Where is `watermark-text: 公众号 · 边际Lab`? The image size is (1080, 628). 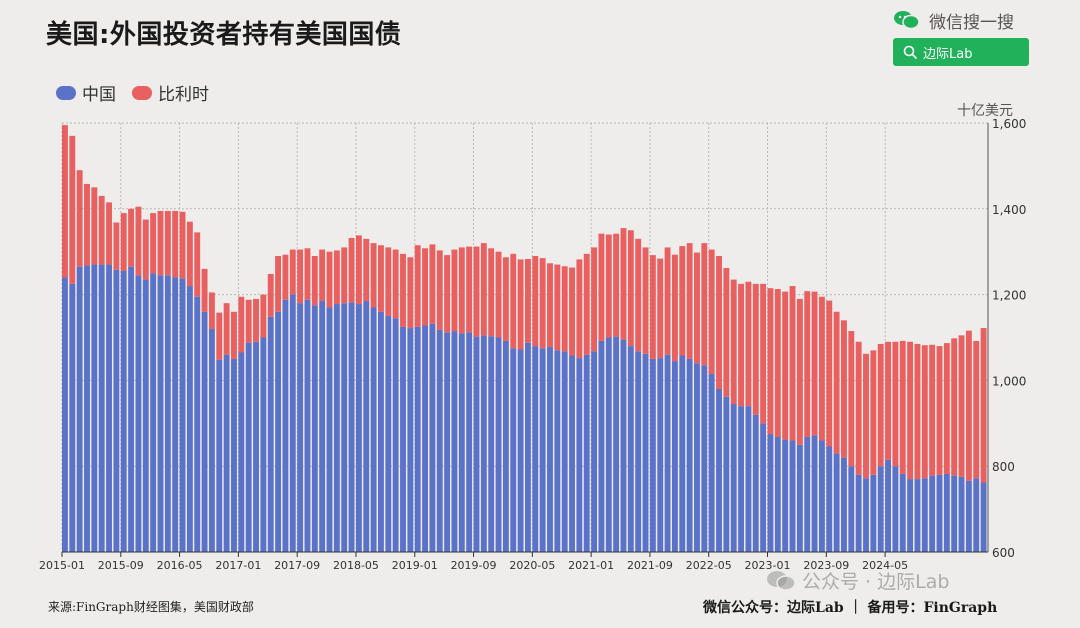 watermark-text: 公众号 · 边际Lab is located at coordinates (876, 582).